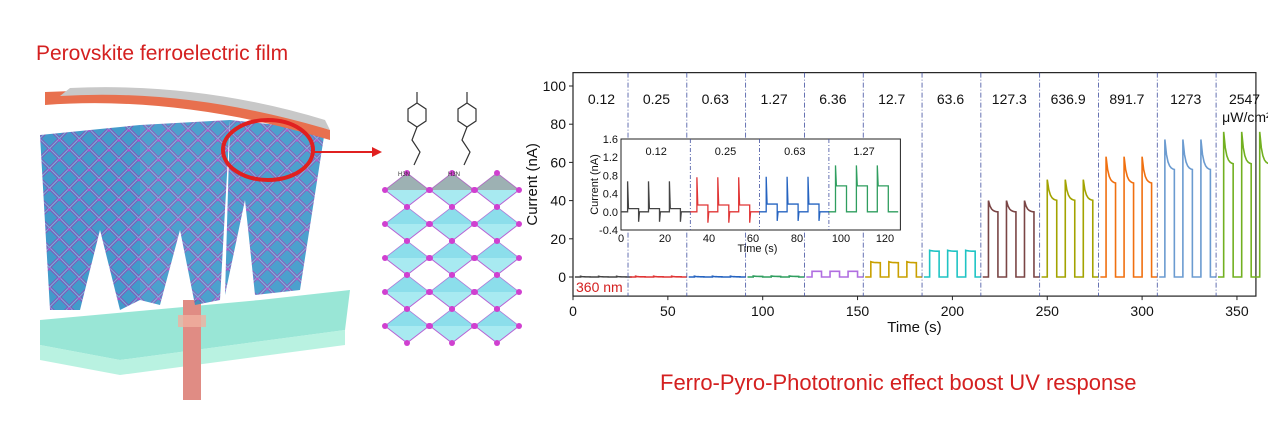  I want to click on inset-x-tick-label: 0, so click(621, 239).